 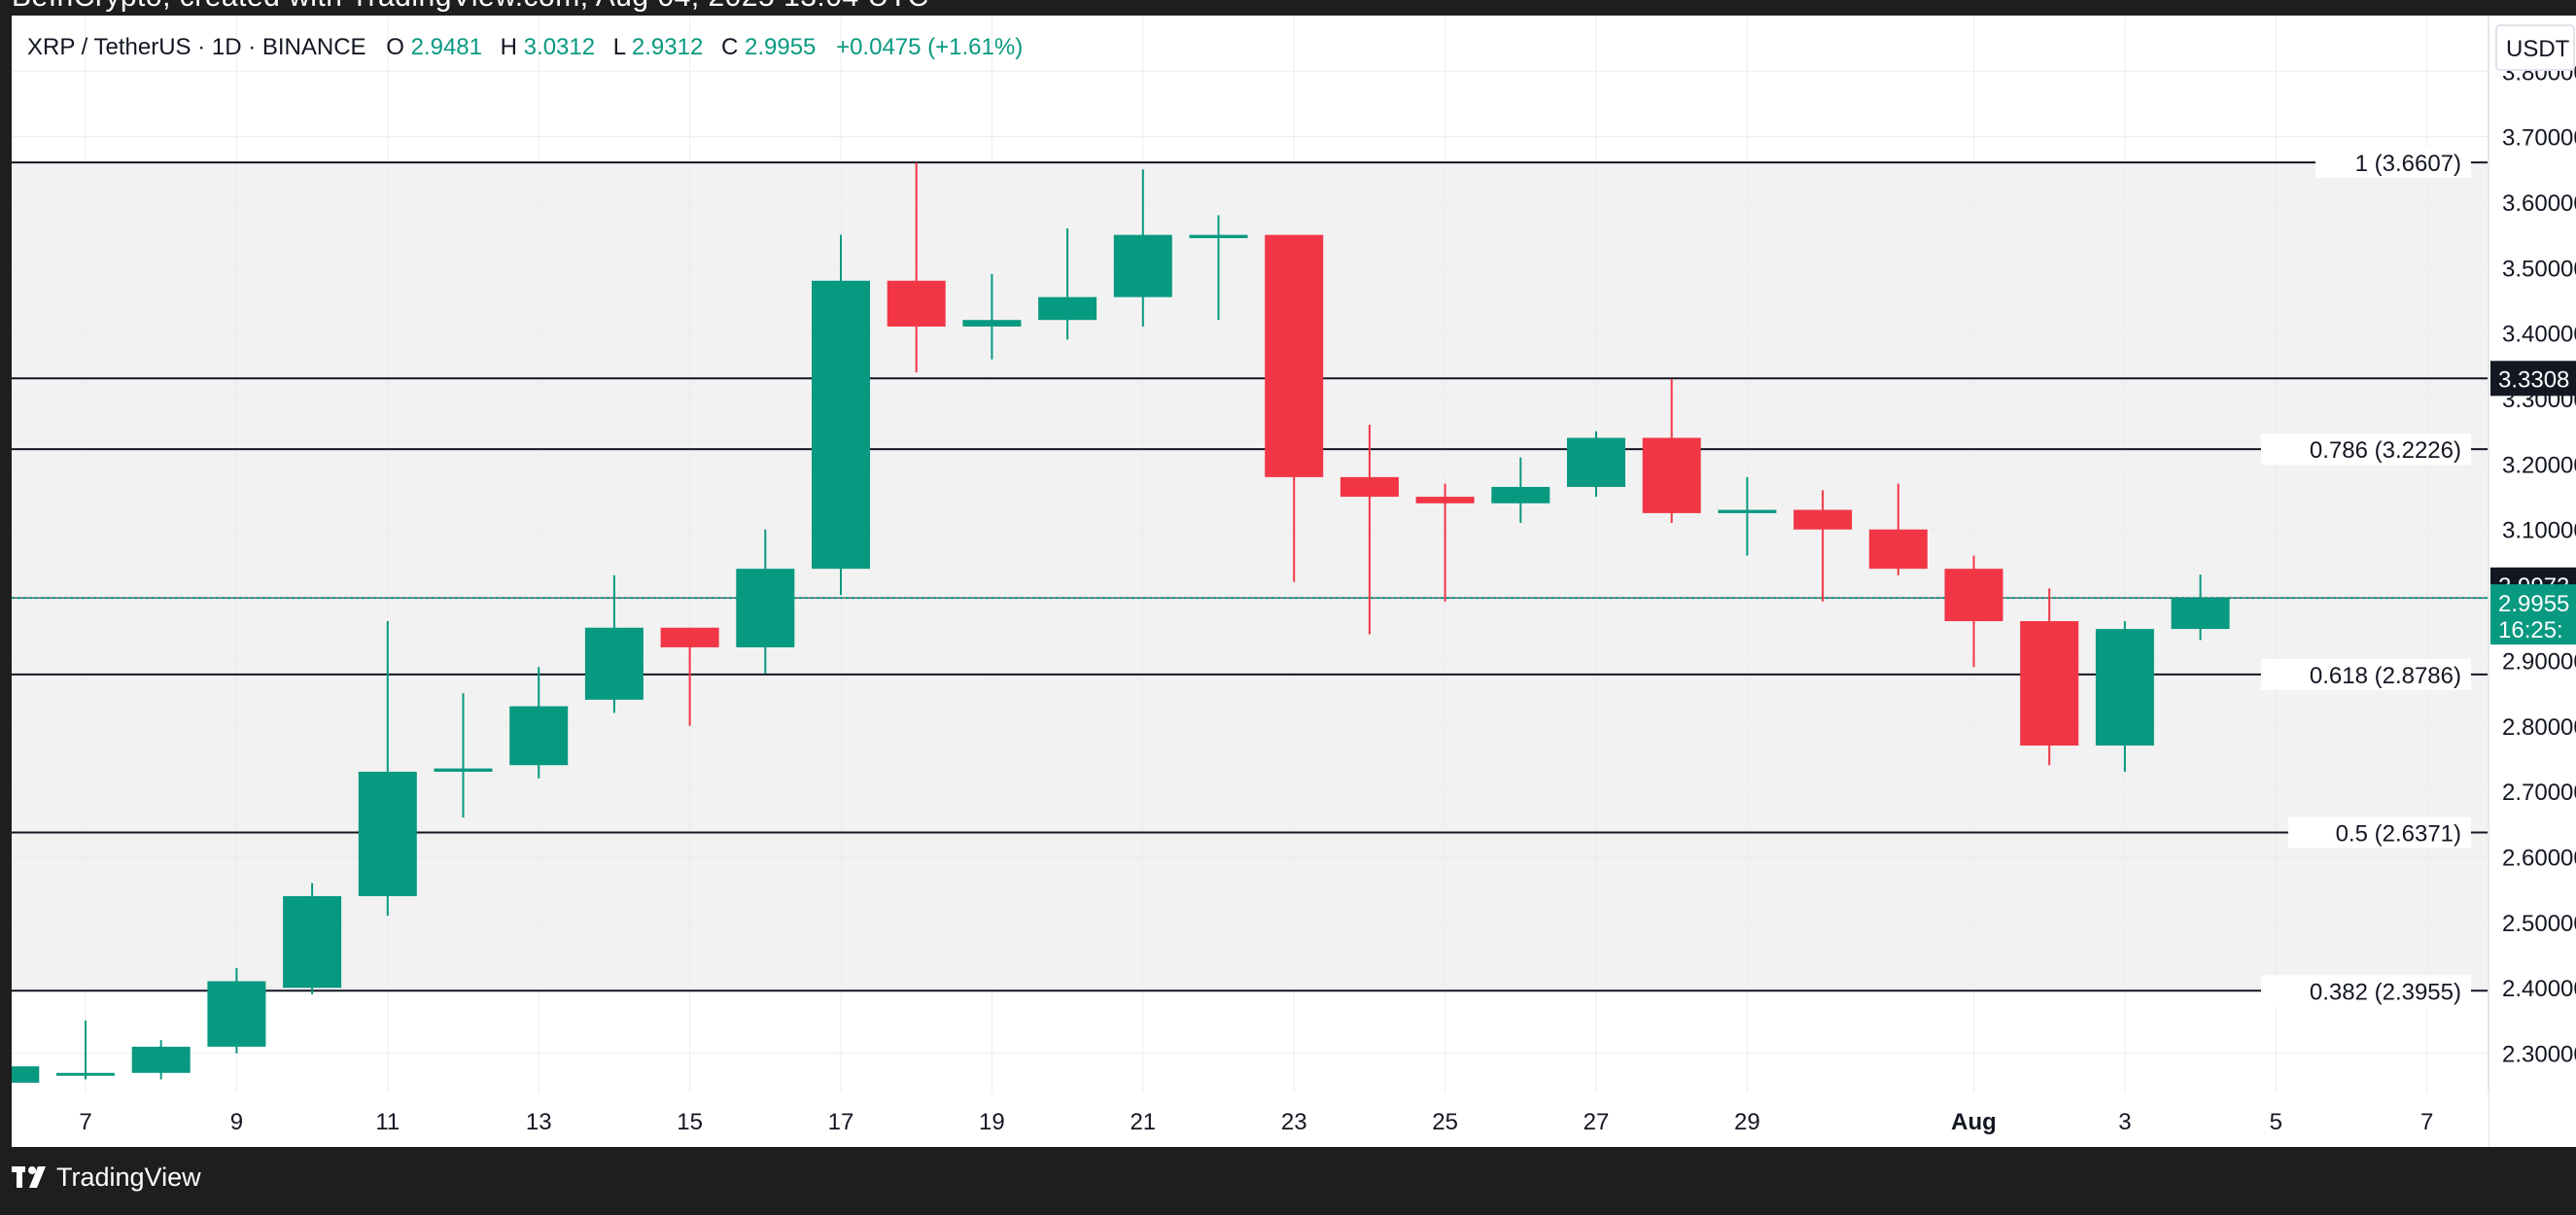 What do you see at coordinates (237, 1122) in the screenshot?
I see `x-tick-label: 9` at bounding box center [237, 1122].